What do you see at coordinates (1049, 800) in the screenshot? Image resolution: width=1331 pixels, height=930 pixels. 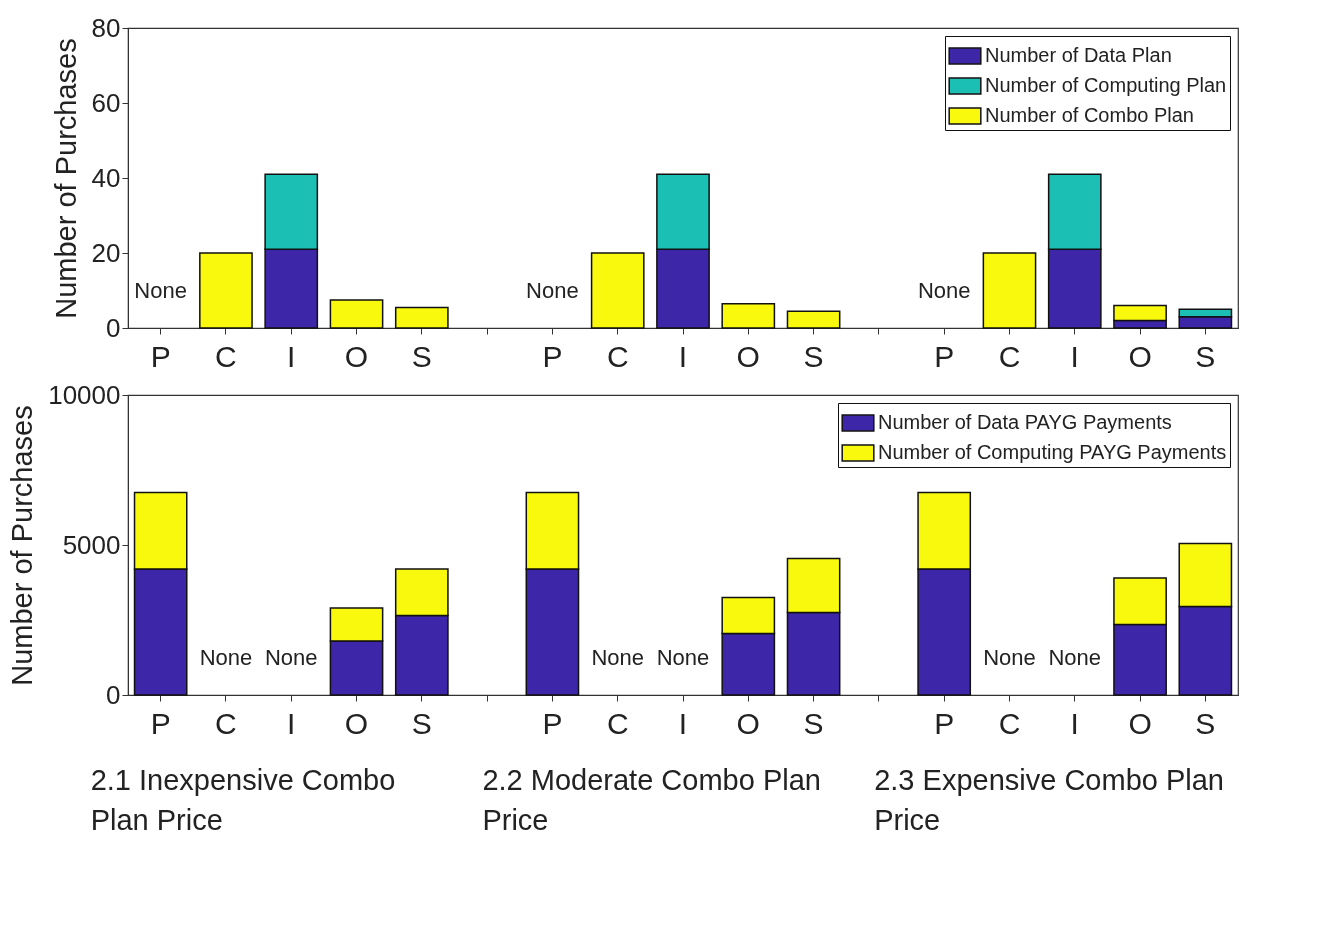 I see `text: 2.3 Expensive Combo Plan Price` at bounding box center [1049, 800].